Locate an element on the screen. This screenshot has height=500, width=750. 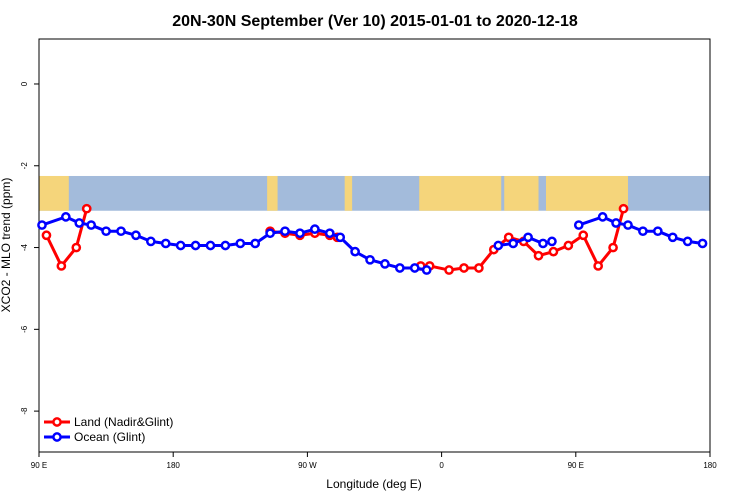
series-line is located at coordinates (67, 238).